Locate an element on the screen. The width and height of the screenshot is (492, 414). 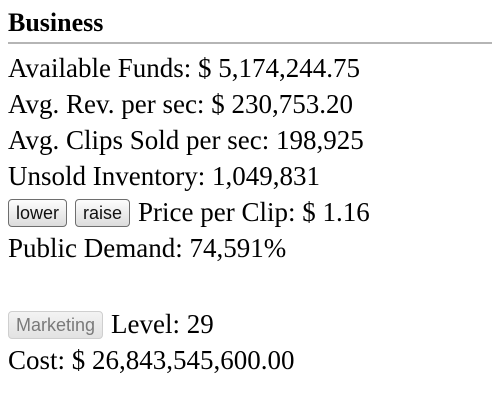
public-demand-label: Public Demand: is located at coordinates (95, 248).